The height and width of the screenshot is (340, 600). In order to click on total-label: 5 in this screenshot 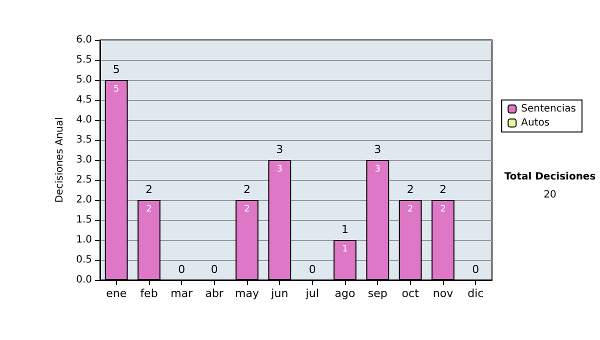, I will do `click(116, 69)`.